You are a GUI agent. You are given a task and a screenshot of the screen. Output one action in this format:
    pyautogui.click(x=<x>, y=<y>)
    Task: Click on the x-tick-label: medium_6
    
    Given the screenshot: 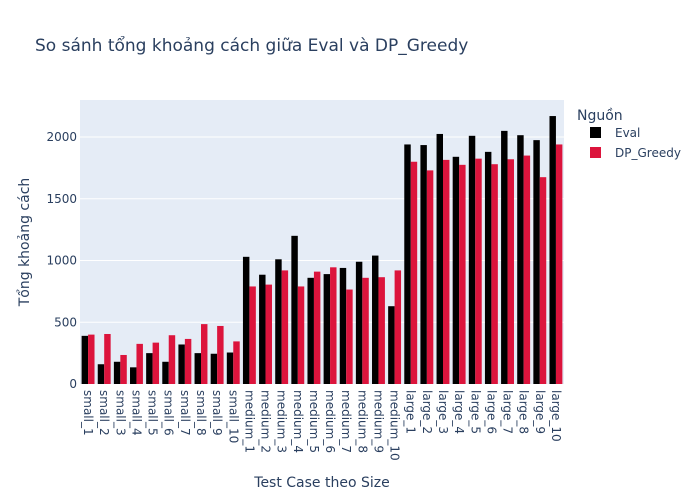 What is the action you would take?
    pyautogui.click(x=330, y=421)
    